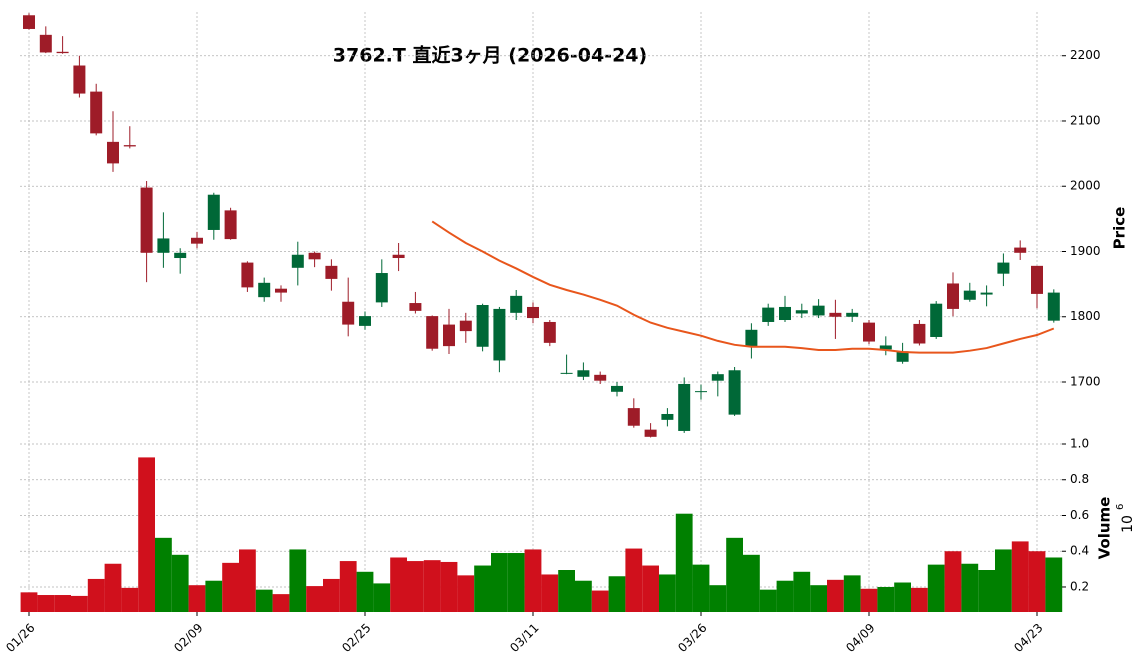 The height and width of the screenshot is (670, 1148). I want to click on price-axis-label: Price, so click(1120, 228).